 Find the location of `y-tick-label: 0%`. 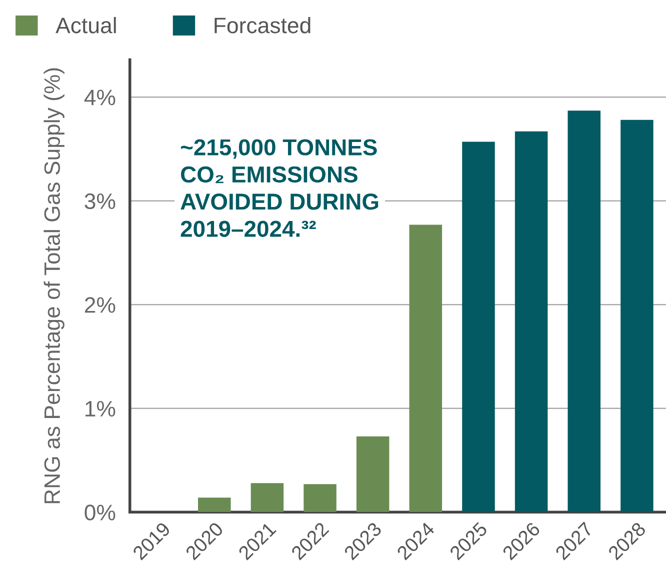

y-tick-label: 0% is located at coordinates (100, 512).